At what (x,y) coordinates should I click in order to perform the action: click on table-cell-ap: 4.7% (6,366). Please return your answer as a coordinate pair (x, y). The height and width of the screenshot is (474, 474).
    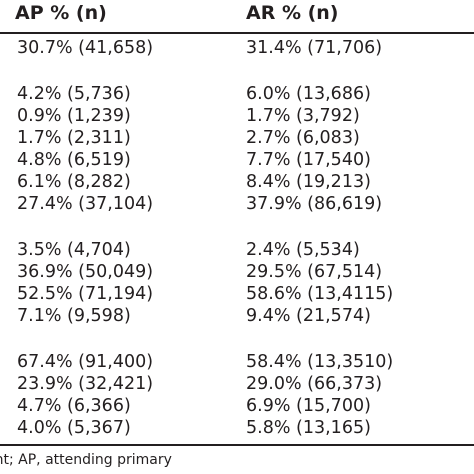
    Looking at the image, I should click on (74, 406).